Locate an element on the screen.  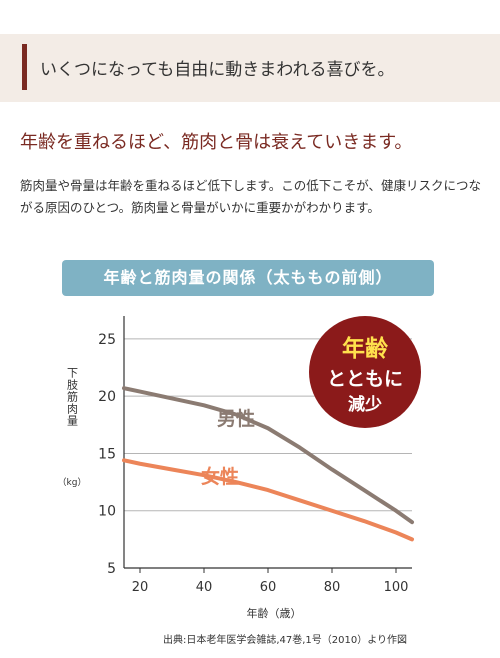
x-tick-label: 40 is located at coordinates (204, 587).